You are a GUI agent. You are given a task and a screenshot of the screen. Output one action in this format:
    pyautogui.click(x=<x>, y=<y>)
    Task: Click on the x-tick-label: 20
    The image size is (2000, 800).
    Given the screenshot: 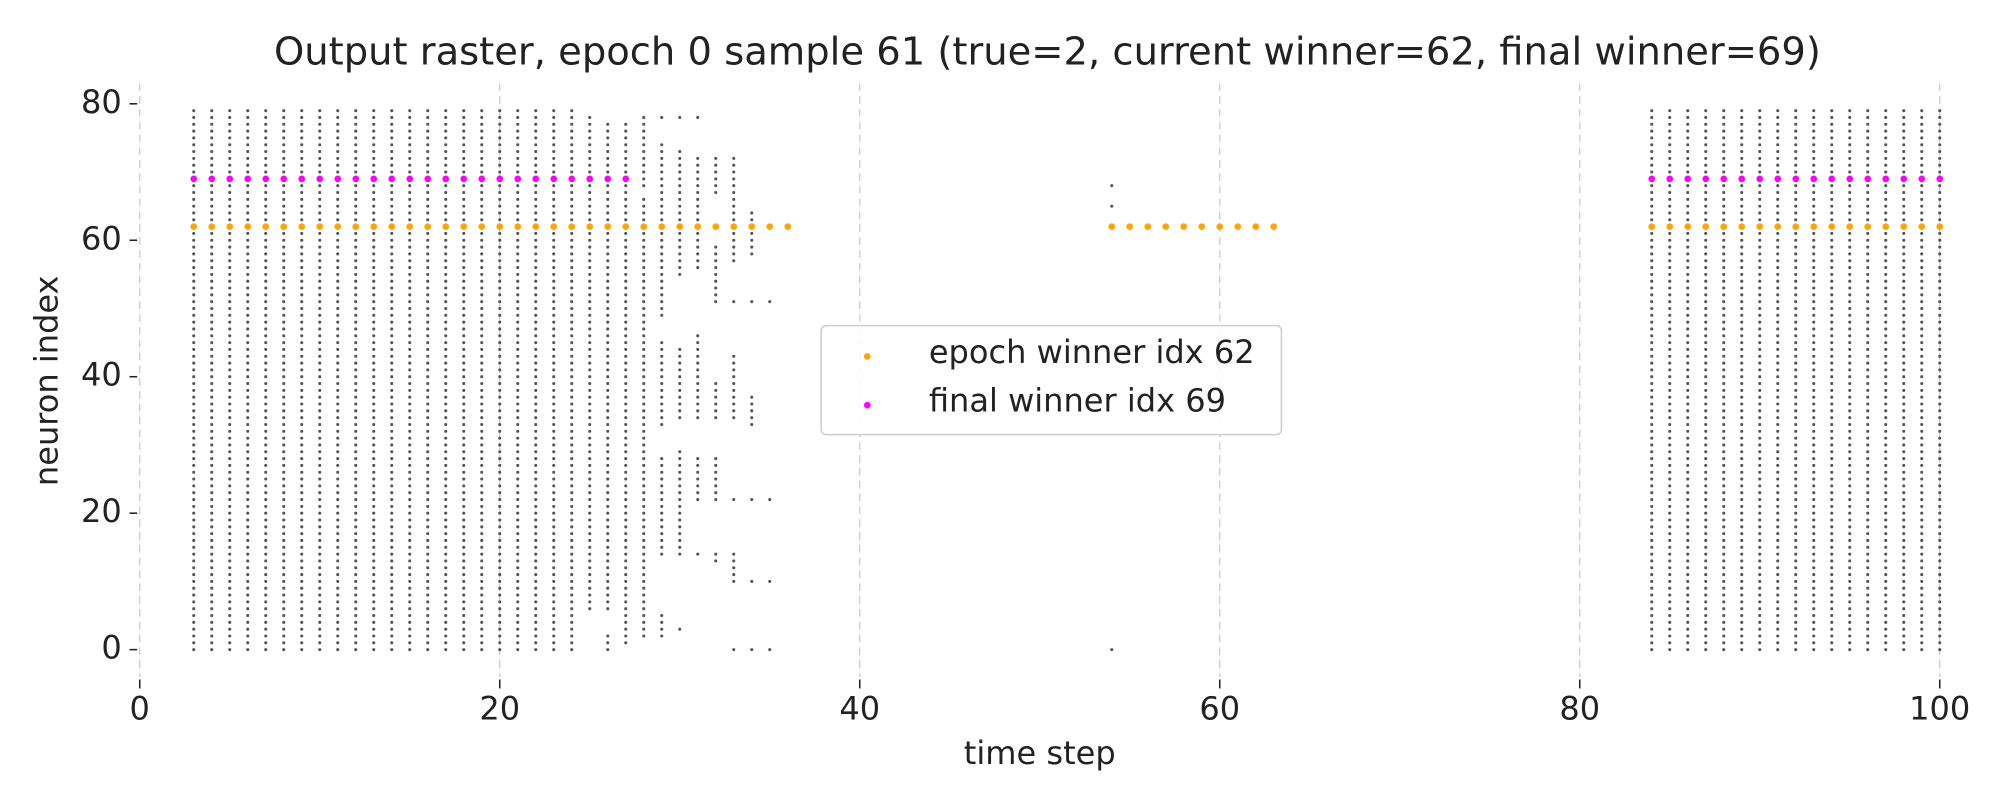 What is the action you would take?
    pyautogui.click(x=499, y=708)
    